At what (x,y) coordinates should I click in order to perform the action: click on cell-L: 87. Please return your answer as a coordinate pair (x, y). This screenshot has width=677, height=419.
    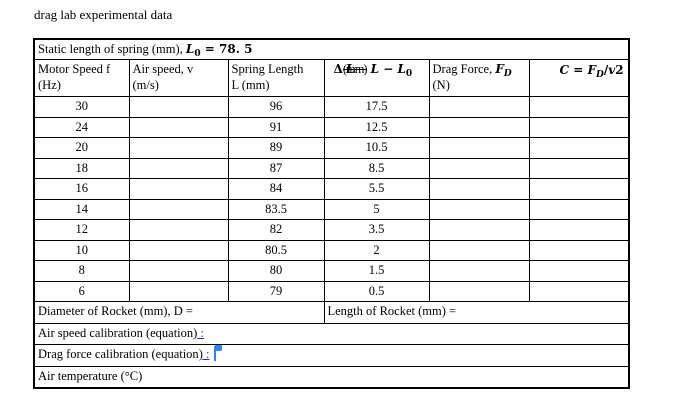
    Looking at the image, I should click on (276, 168).